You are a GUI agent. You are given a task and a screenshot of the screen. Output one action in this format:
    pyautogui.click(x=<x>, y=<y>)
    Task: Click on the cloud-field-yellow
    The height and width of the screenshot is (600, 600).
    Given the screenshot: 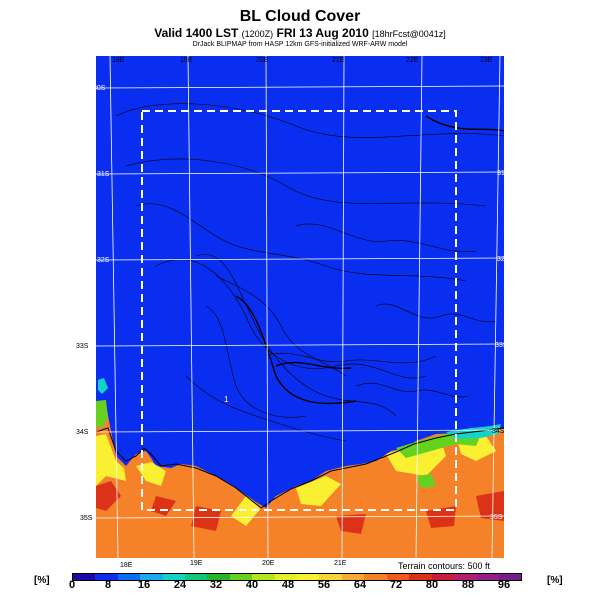 What is the action you would take?
    pyautogui.click(x=296, y=480)
    